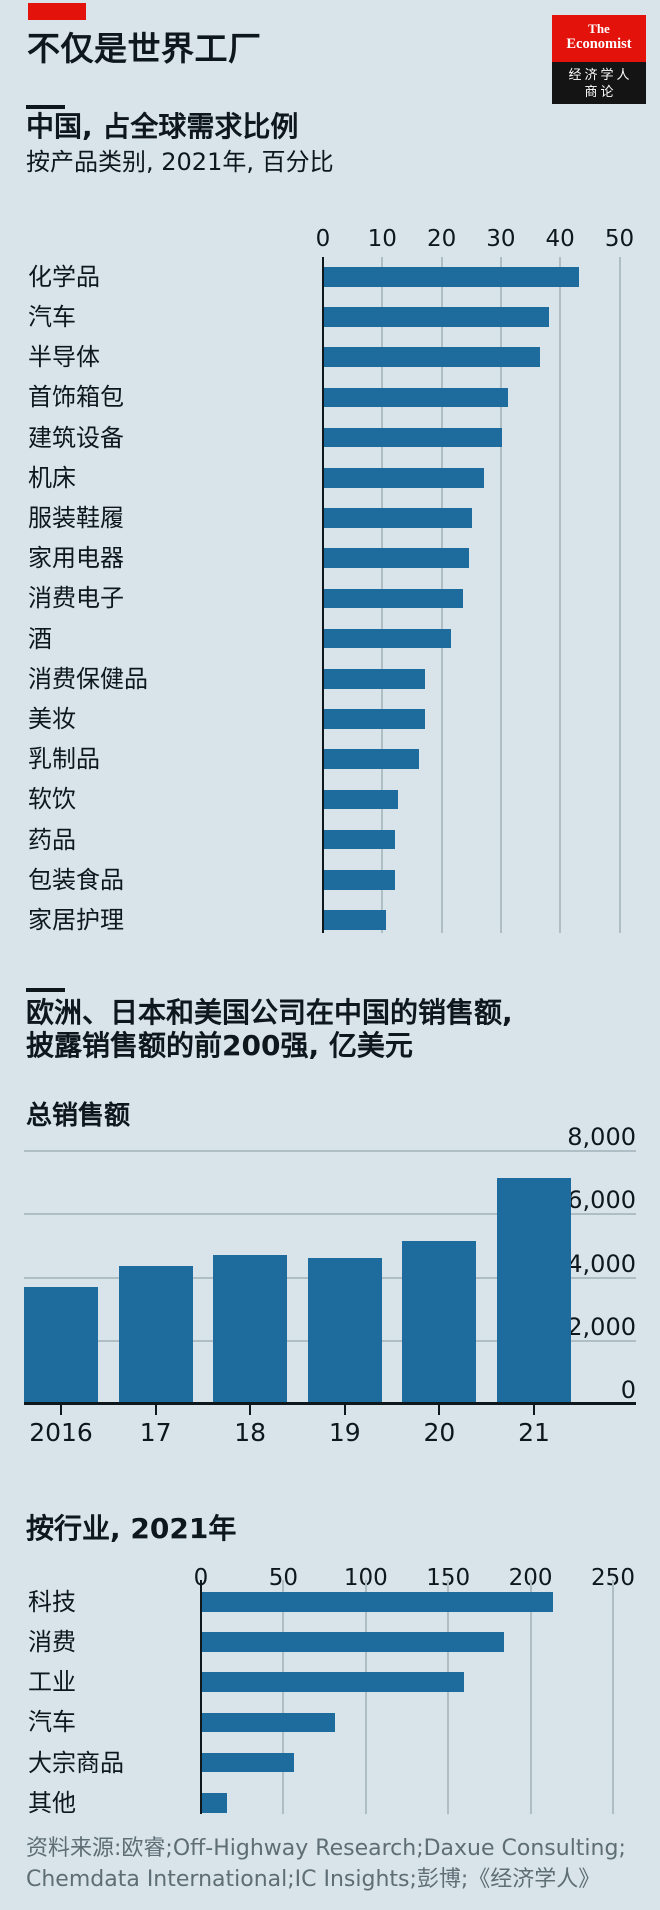  I want to click on y-axis-tick-label: 0, so click(628, 1390).